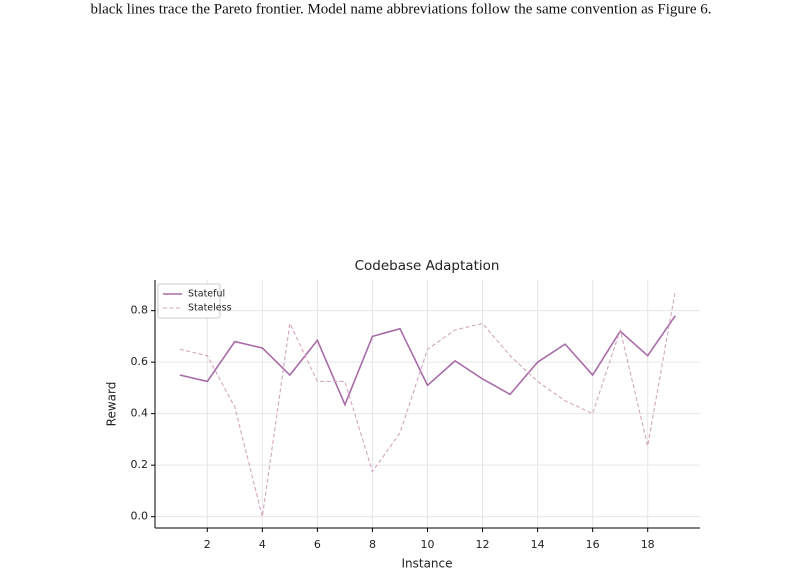 Image resolution: width=803 pixels, height=576 pixels. Describe the element at coordinates (483, 544) in the screenshot. I see `x-tick-label: 12` at that location.